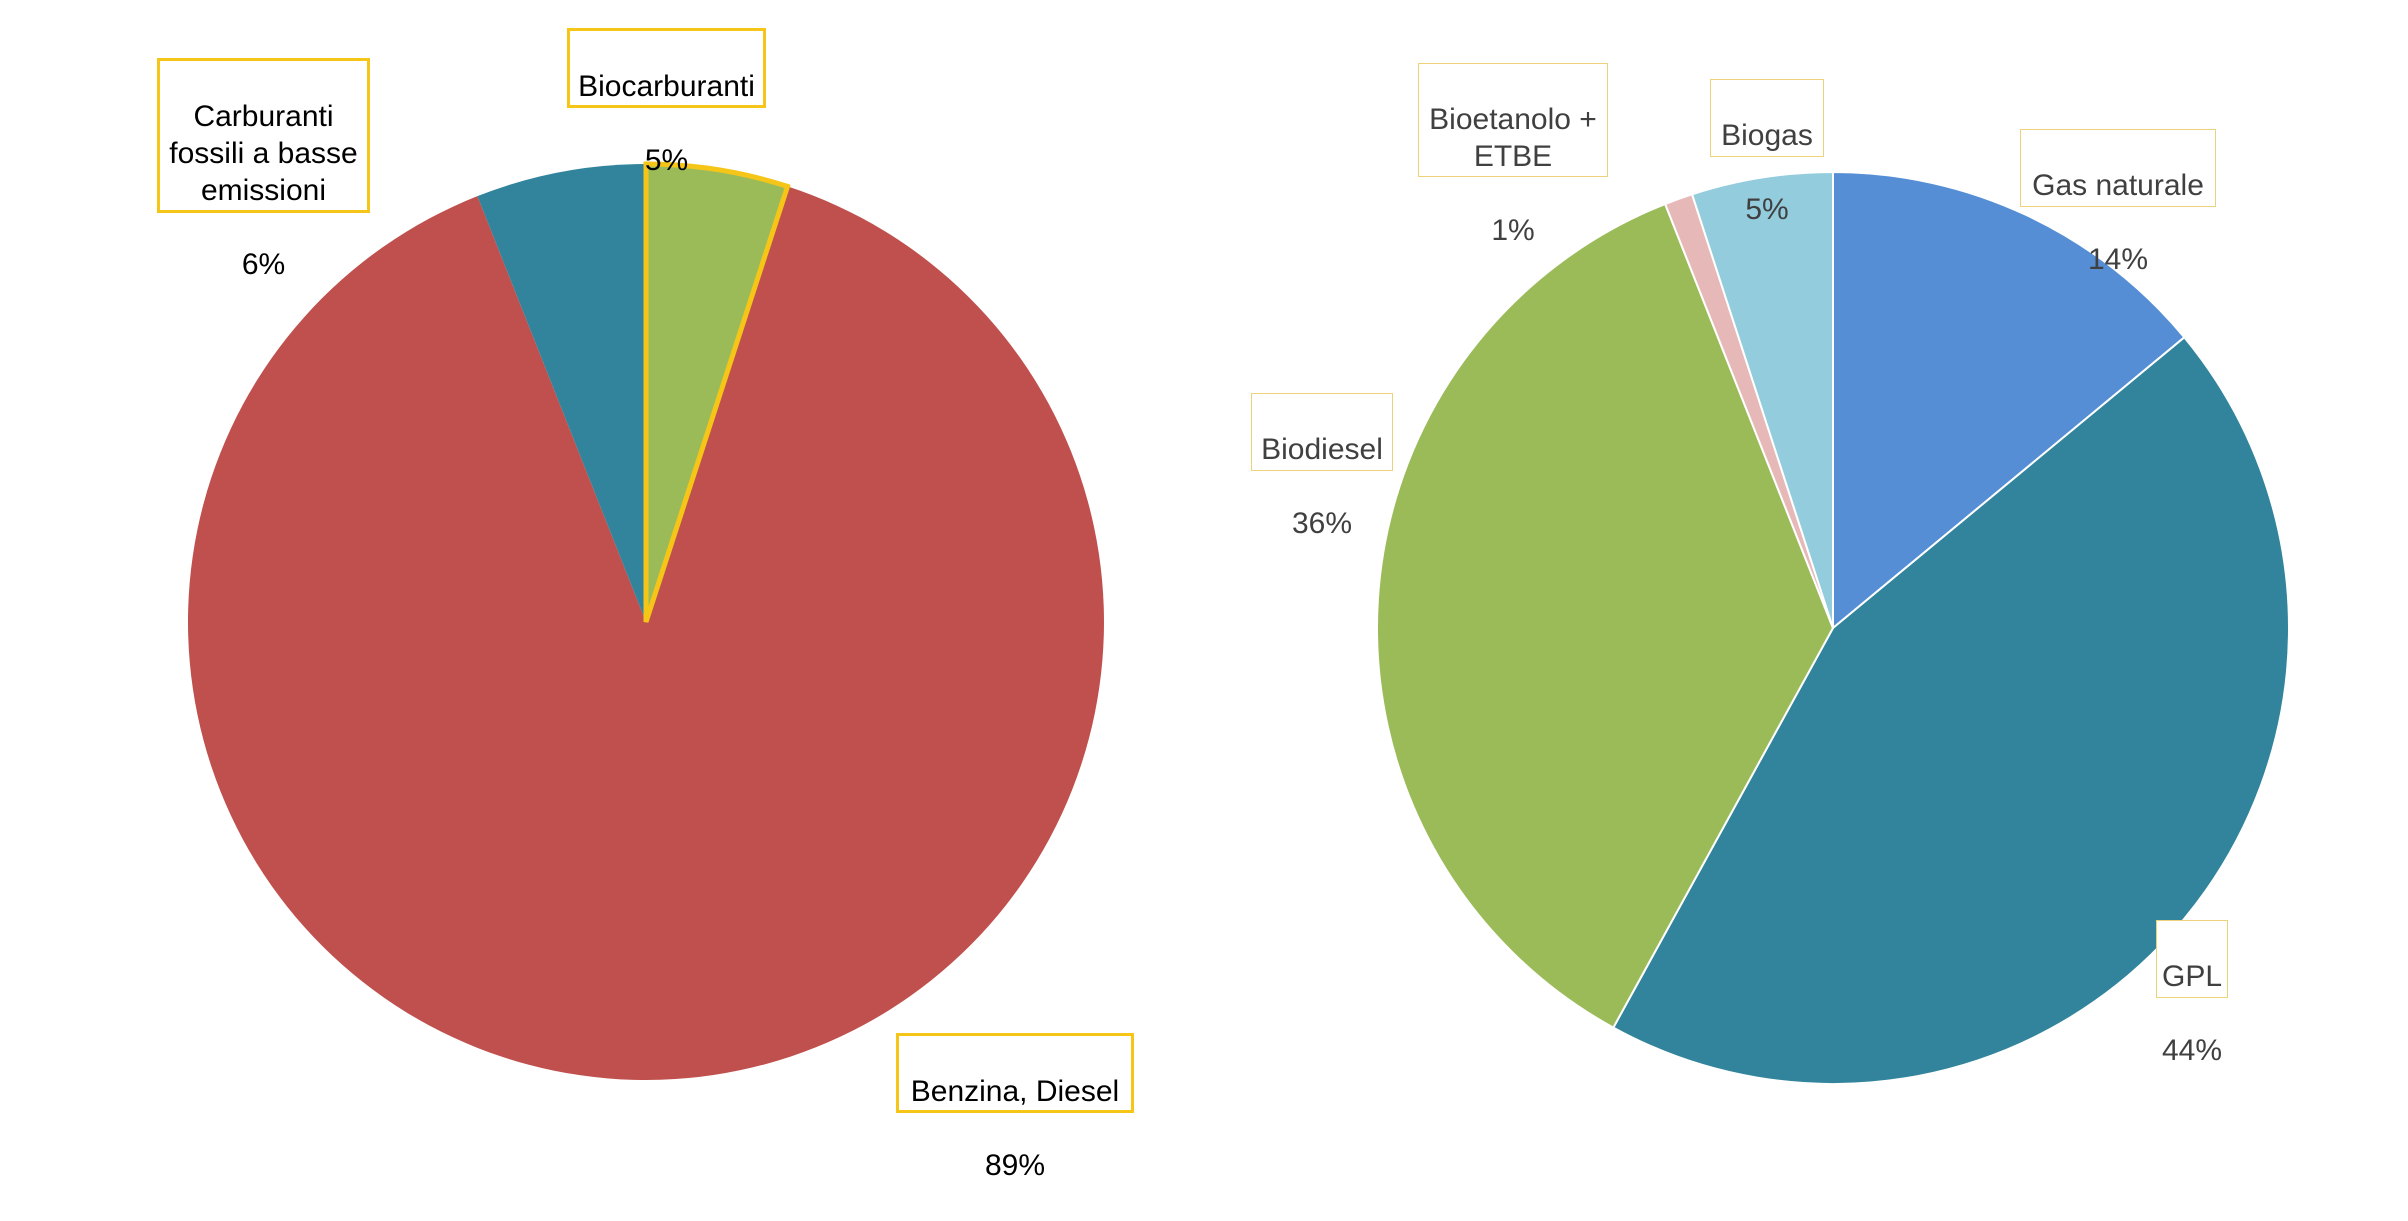 This screenshot has width=2408, height=1221. What do you see at coordinates (2009, 400) in the screenshot?
I see `pie-slice-gas-naturale` at bounding box center [2009, 400].